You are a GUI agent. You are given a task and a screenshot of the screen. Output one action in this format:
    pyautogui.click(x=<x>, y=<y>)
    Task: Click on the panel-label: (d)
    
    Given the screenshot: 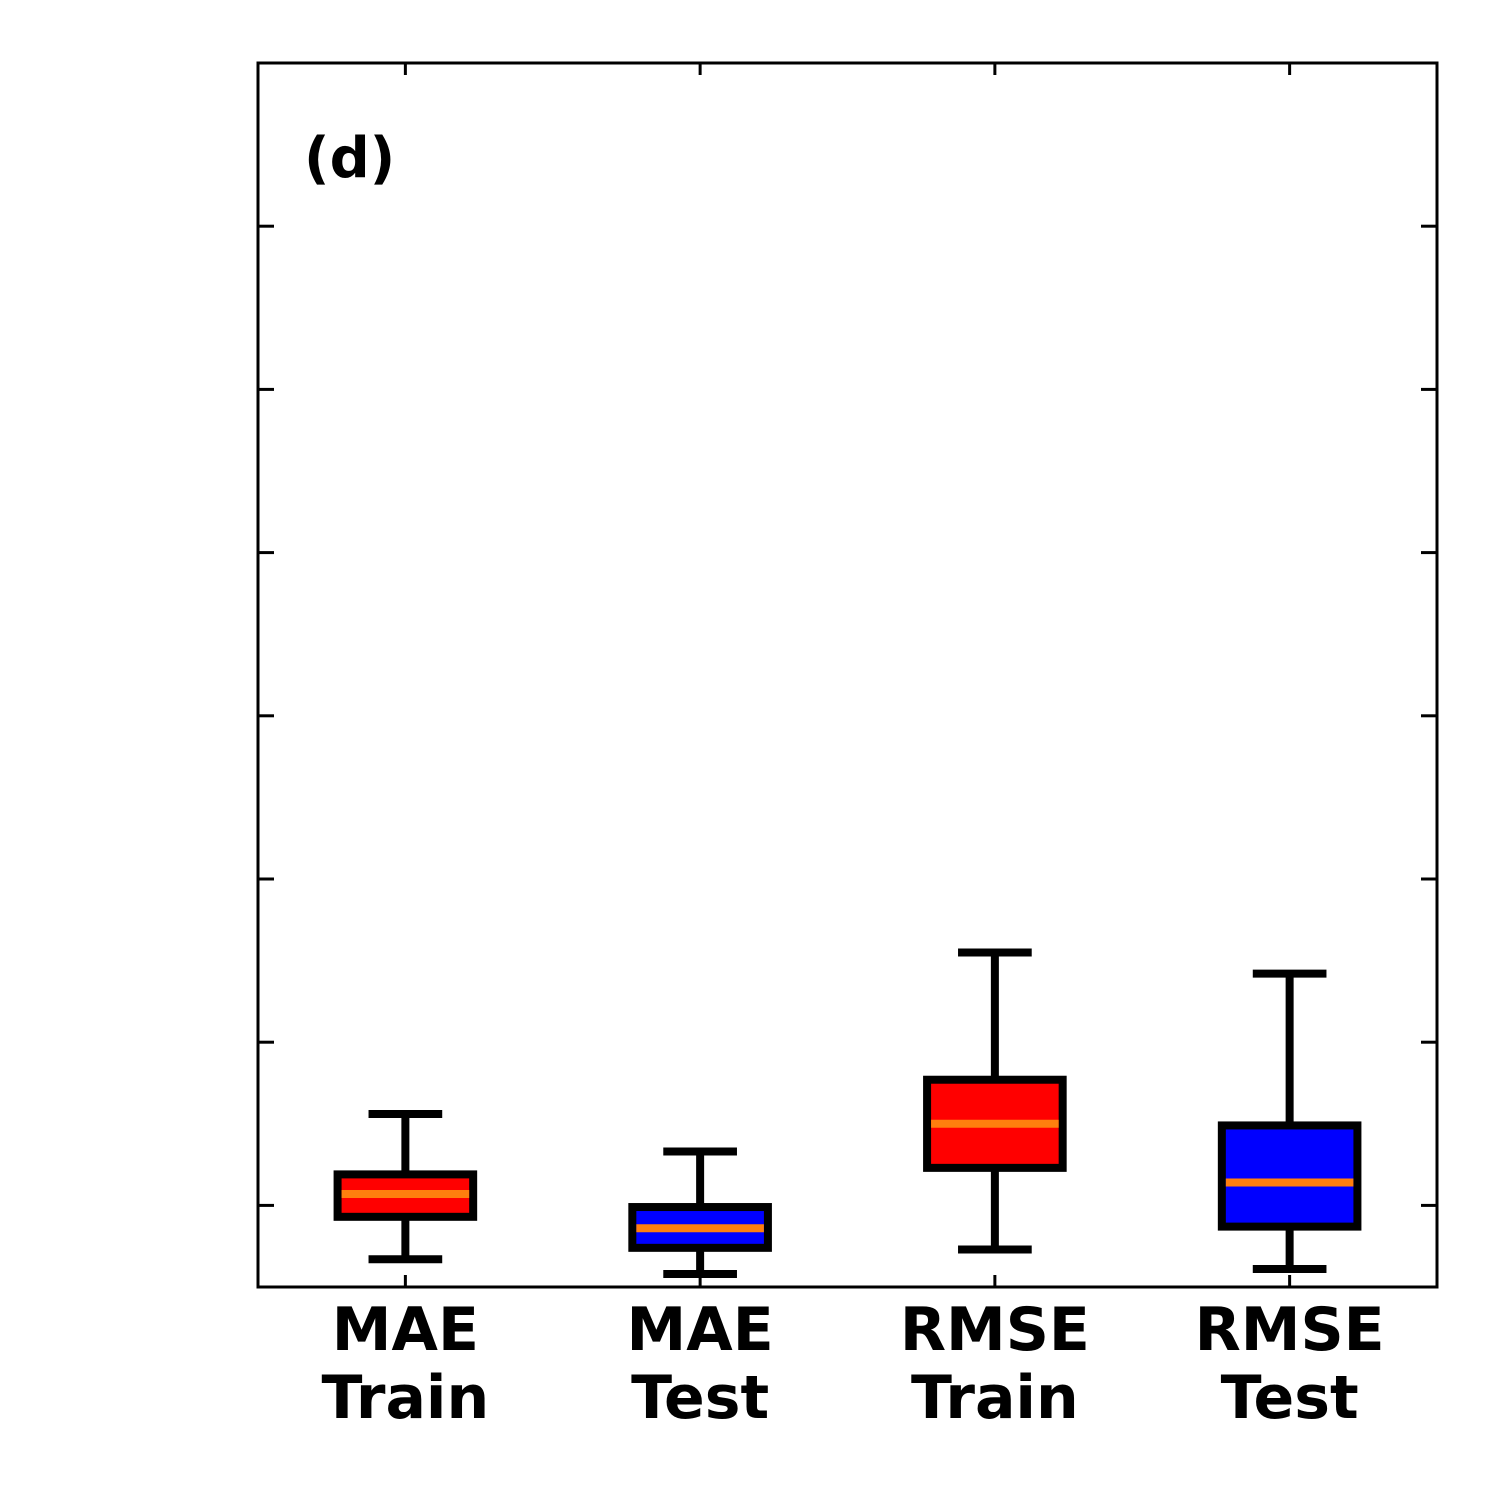 What is the action you would take?
    pyautogui.click(x=349, y=158)
    